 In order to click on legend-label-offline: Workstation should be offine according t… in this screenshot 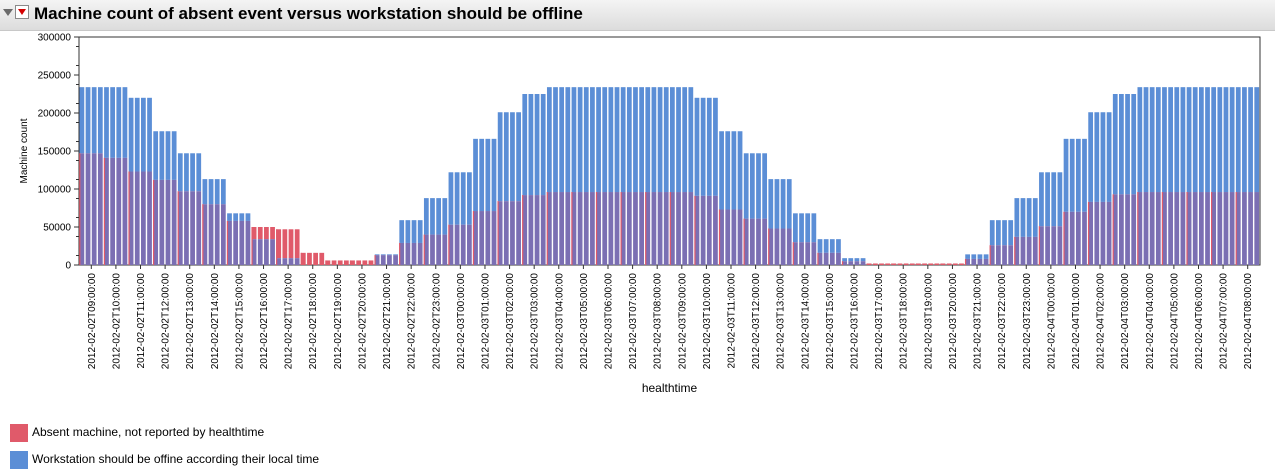, I will do `click(176, 459)`.